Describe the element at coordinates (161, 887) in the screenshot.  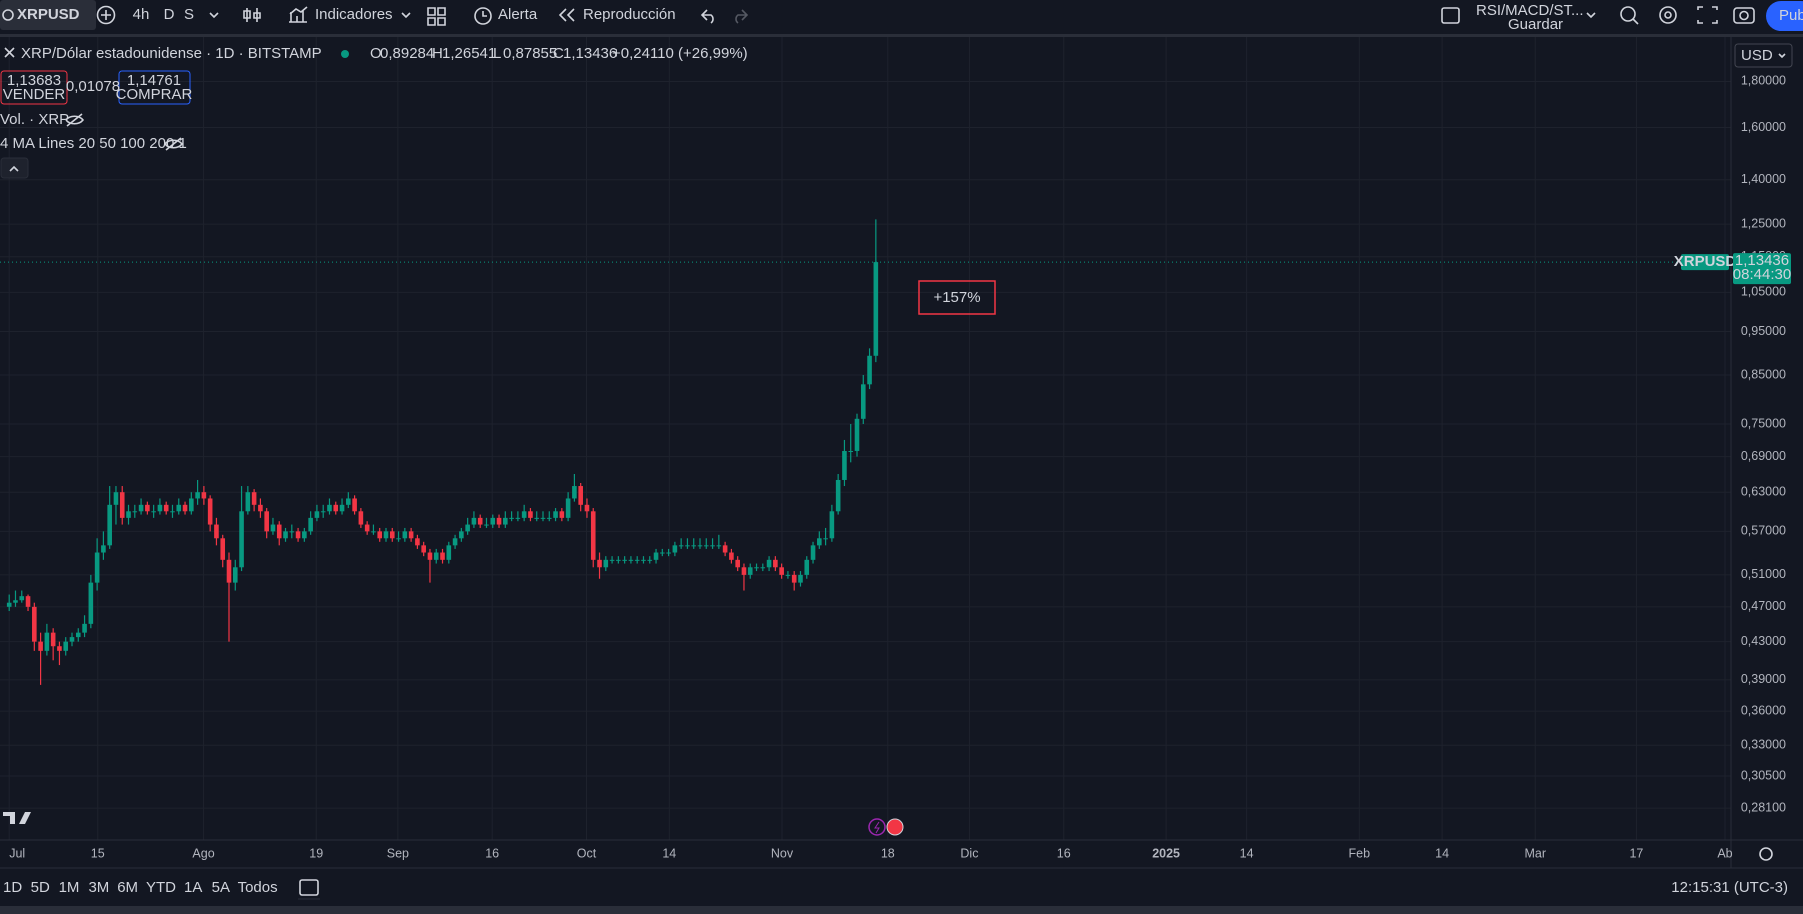
I see `range-button: YTD` at that location.